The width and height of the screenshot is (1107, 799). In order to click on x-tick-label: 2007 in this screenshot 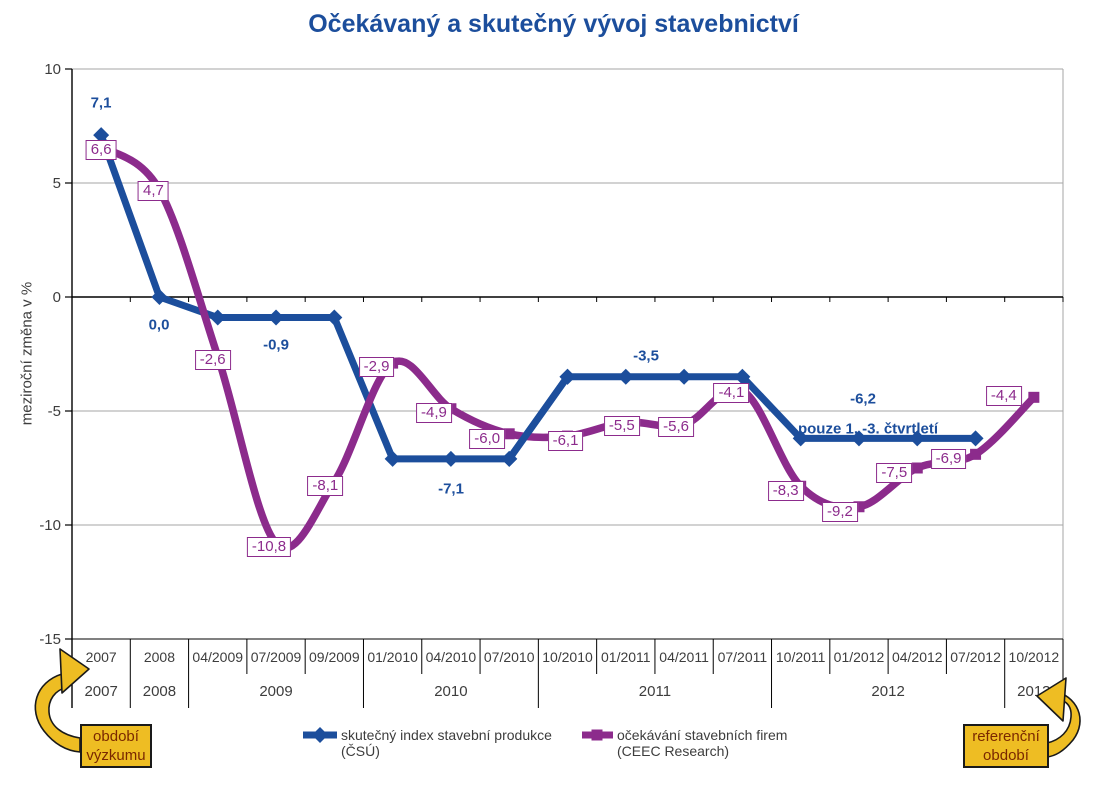, I will do `click(101, 657)`.